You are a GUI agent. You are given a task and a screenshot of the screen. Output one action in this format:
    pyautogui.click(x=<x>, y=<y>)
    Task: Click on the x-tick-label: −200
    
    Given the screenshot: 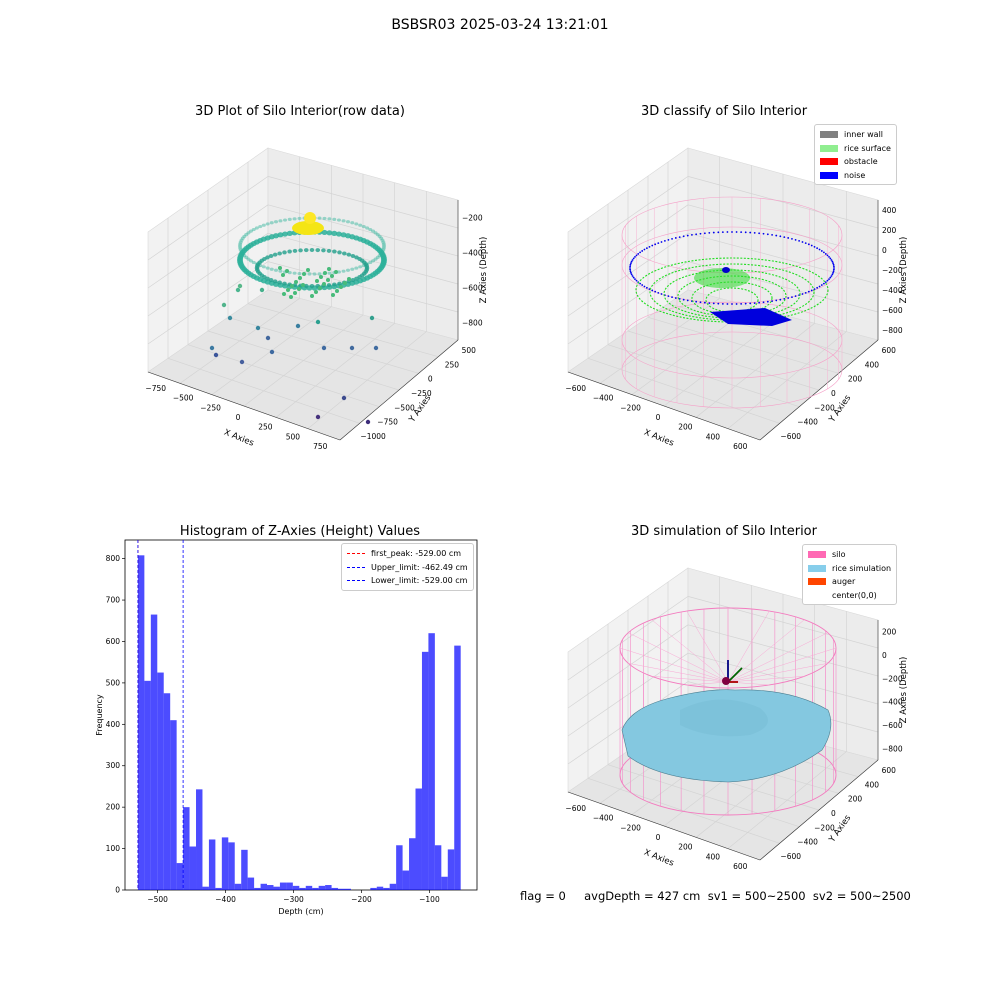 What is the action you would take?
    pyautogui.click(x=630, y=407)
    